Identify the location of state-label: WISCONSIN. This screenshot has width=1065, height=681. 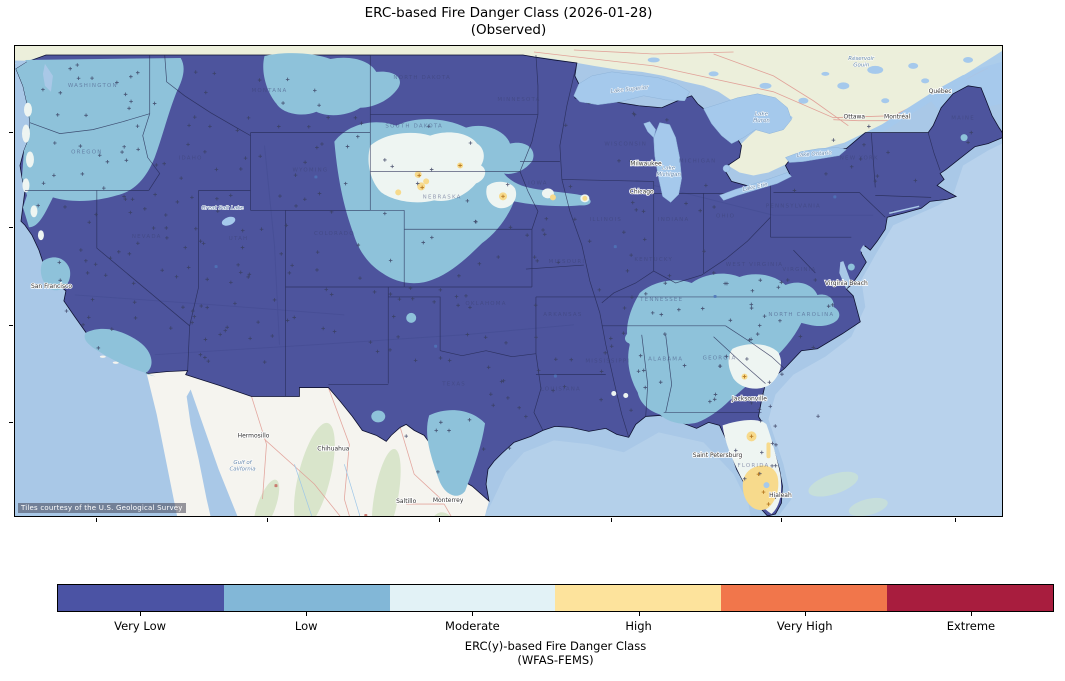
(625, 145).